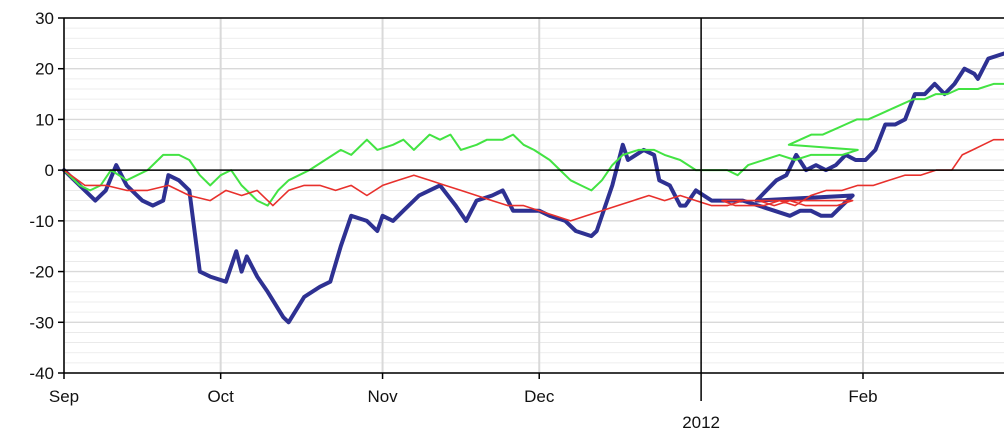 Image resolution: width=1004 pixels, height=433 pixels. Describe the element at coordinates (64, 396) in the screenshot. I see `x-tick-label: Sep` at that location.